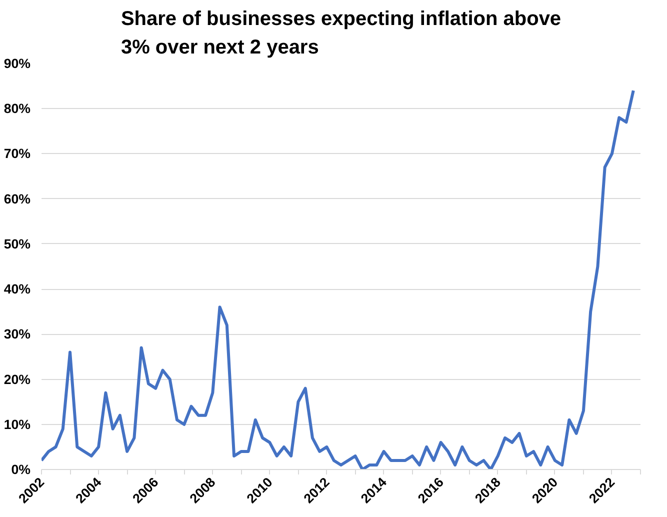 This screenshot has width=667, height=517. What do you see at coordinates (21, 469) in the screenshot?
I see `y-tick-label: 0%` at bounding box center [21, 469].